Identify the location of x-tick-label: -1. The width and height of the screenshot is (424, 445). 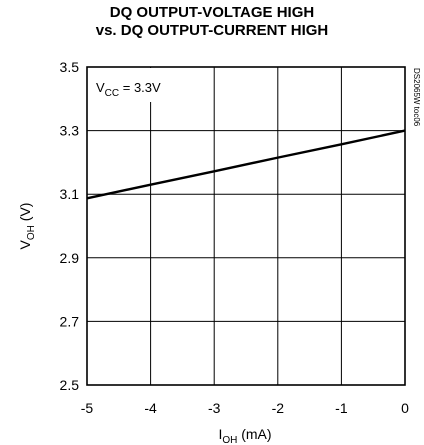
(341, 408).